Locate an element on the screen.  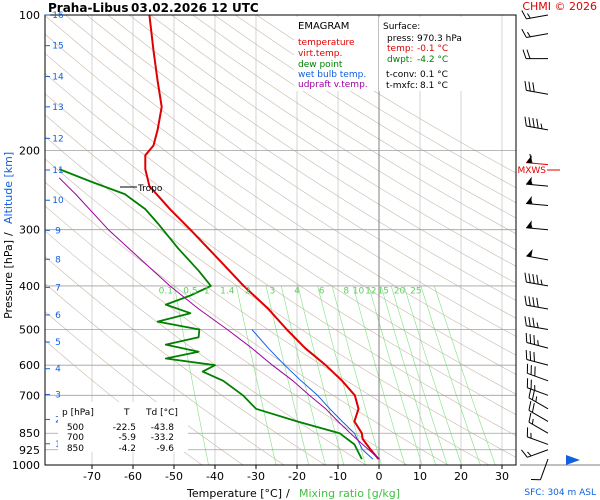
table-cell: -33.2 is located at coordinates (162, 438).